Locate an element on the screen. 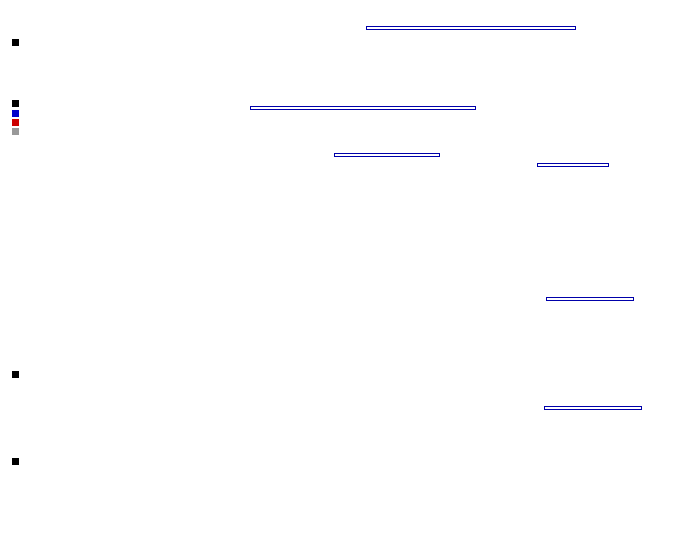 The image size is (680, 548). annotation-resistance-levels is located at coordinates (573, 165).